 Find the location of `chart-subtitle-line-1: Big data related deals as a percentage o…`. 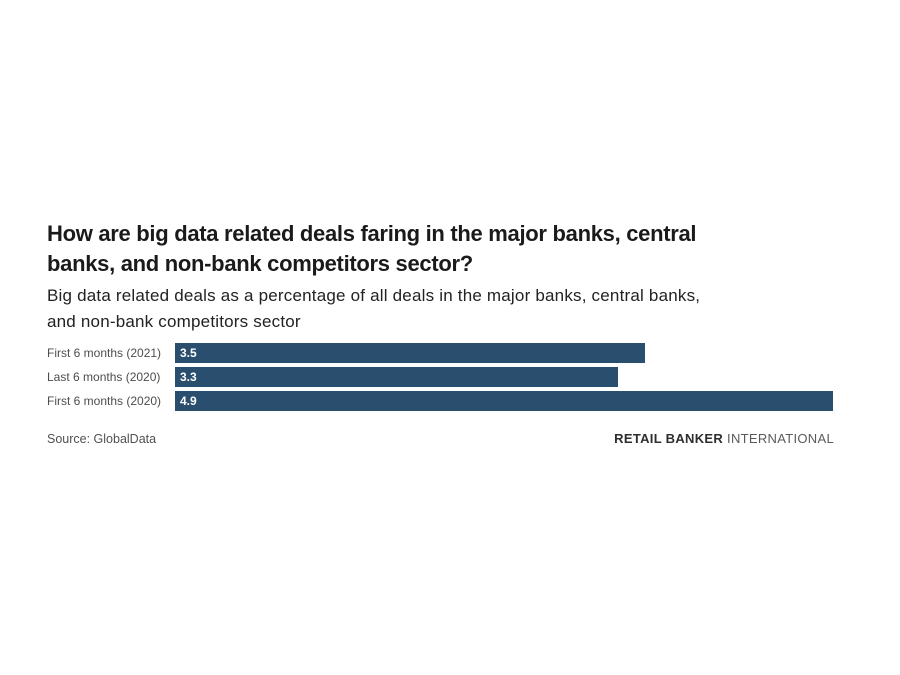

chart-subtitle-line-1: Big data related deals as a percentage o… is located at coordinates (374, 295).